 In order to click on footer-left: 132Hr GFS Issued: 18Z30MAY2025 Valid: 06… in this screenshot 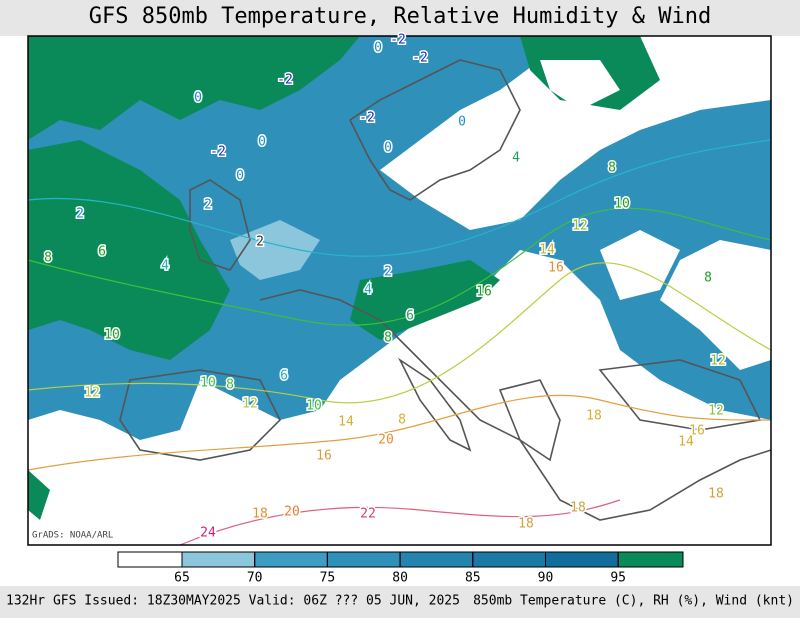, I will do `click(233, 601)`.